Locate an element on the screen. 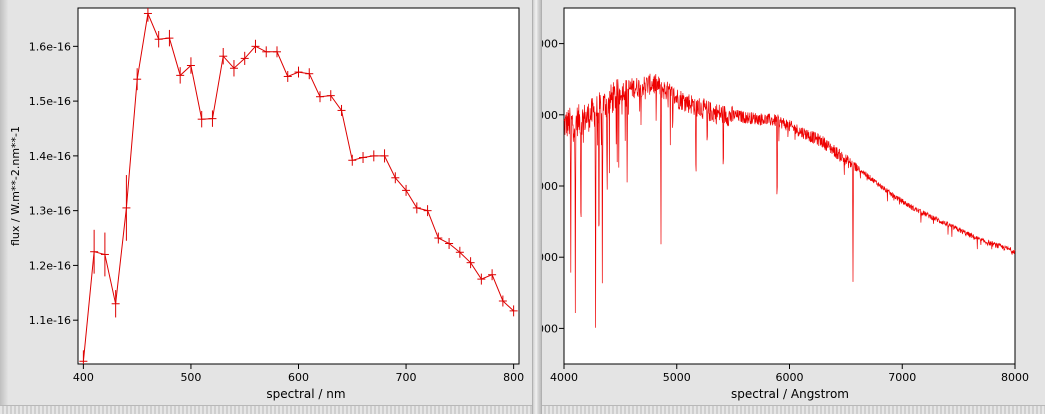 The height and width of the screenshot is (414, 1045). left-x-tick-label: 600 is located at coordinates (298, 377).